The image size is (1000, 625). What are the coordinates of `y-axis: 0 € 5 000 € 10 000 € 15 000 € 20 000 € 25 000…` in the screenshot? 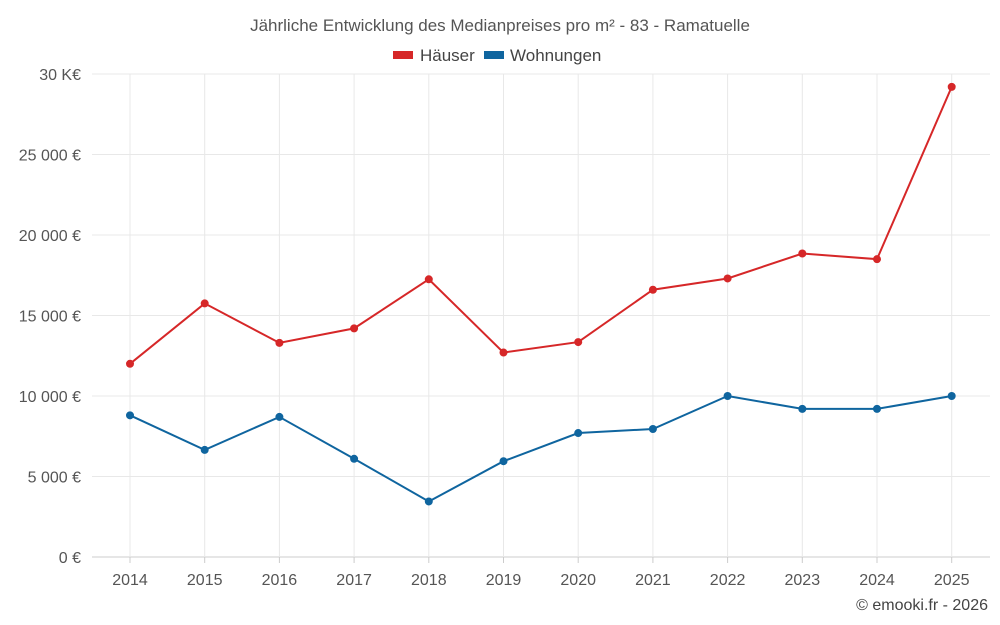 It's located at (50, 317).